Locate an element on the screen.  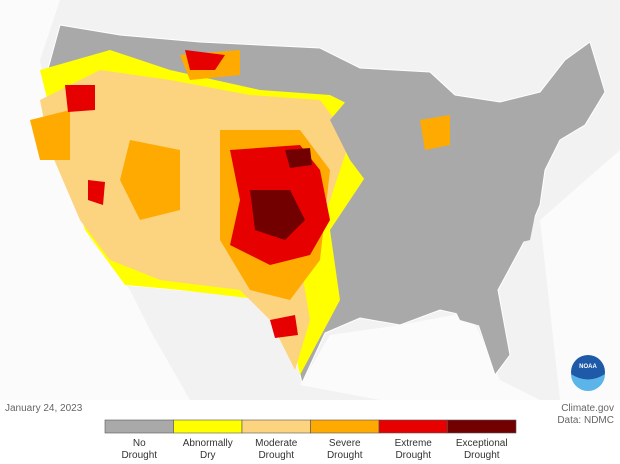
logo-wave is located at coordinates (588, 382).